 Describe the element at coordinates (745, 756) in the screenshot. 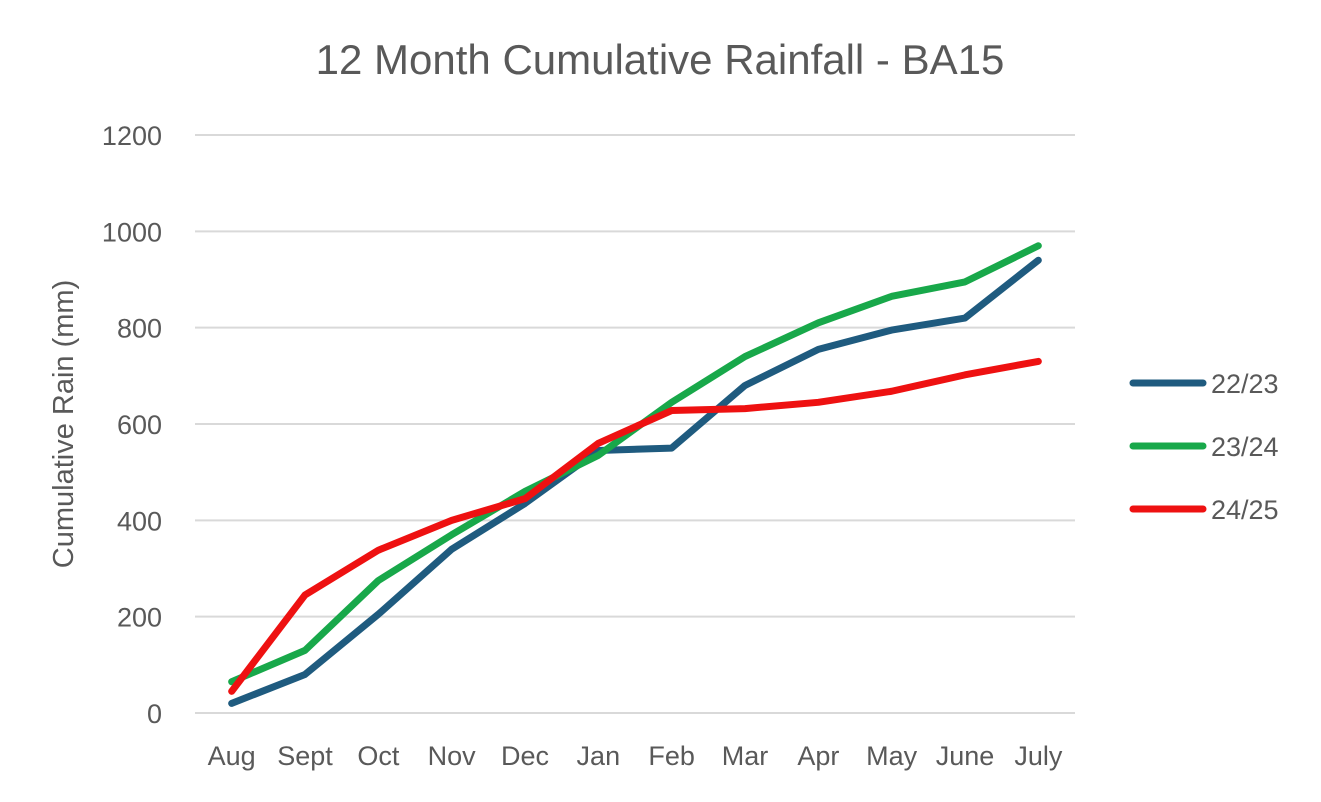

I see `x-tick-label: Mar` at that location.